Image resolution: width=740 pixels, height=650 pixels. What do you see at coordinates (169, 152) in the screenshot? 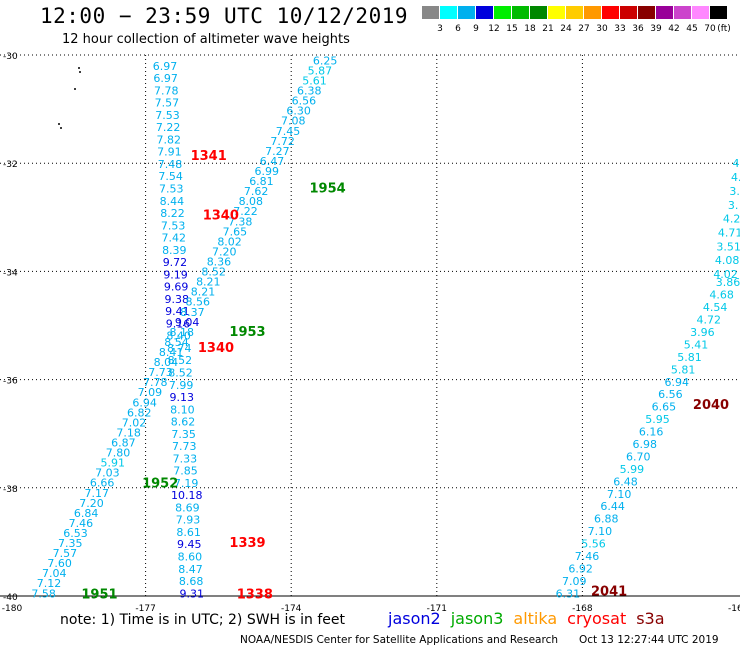
I see `wave-height-value: 7.91` at bounding box center [169, 152].